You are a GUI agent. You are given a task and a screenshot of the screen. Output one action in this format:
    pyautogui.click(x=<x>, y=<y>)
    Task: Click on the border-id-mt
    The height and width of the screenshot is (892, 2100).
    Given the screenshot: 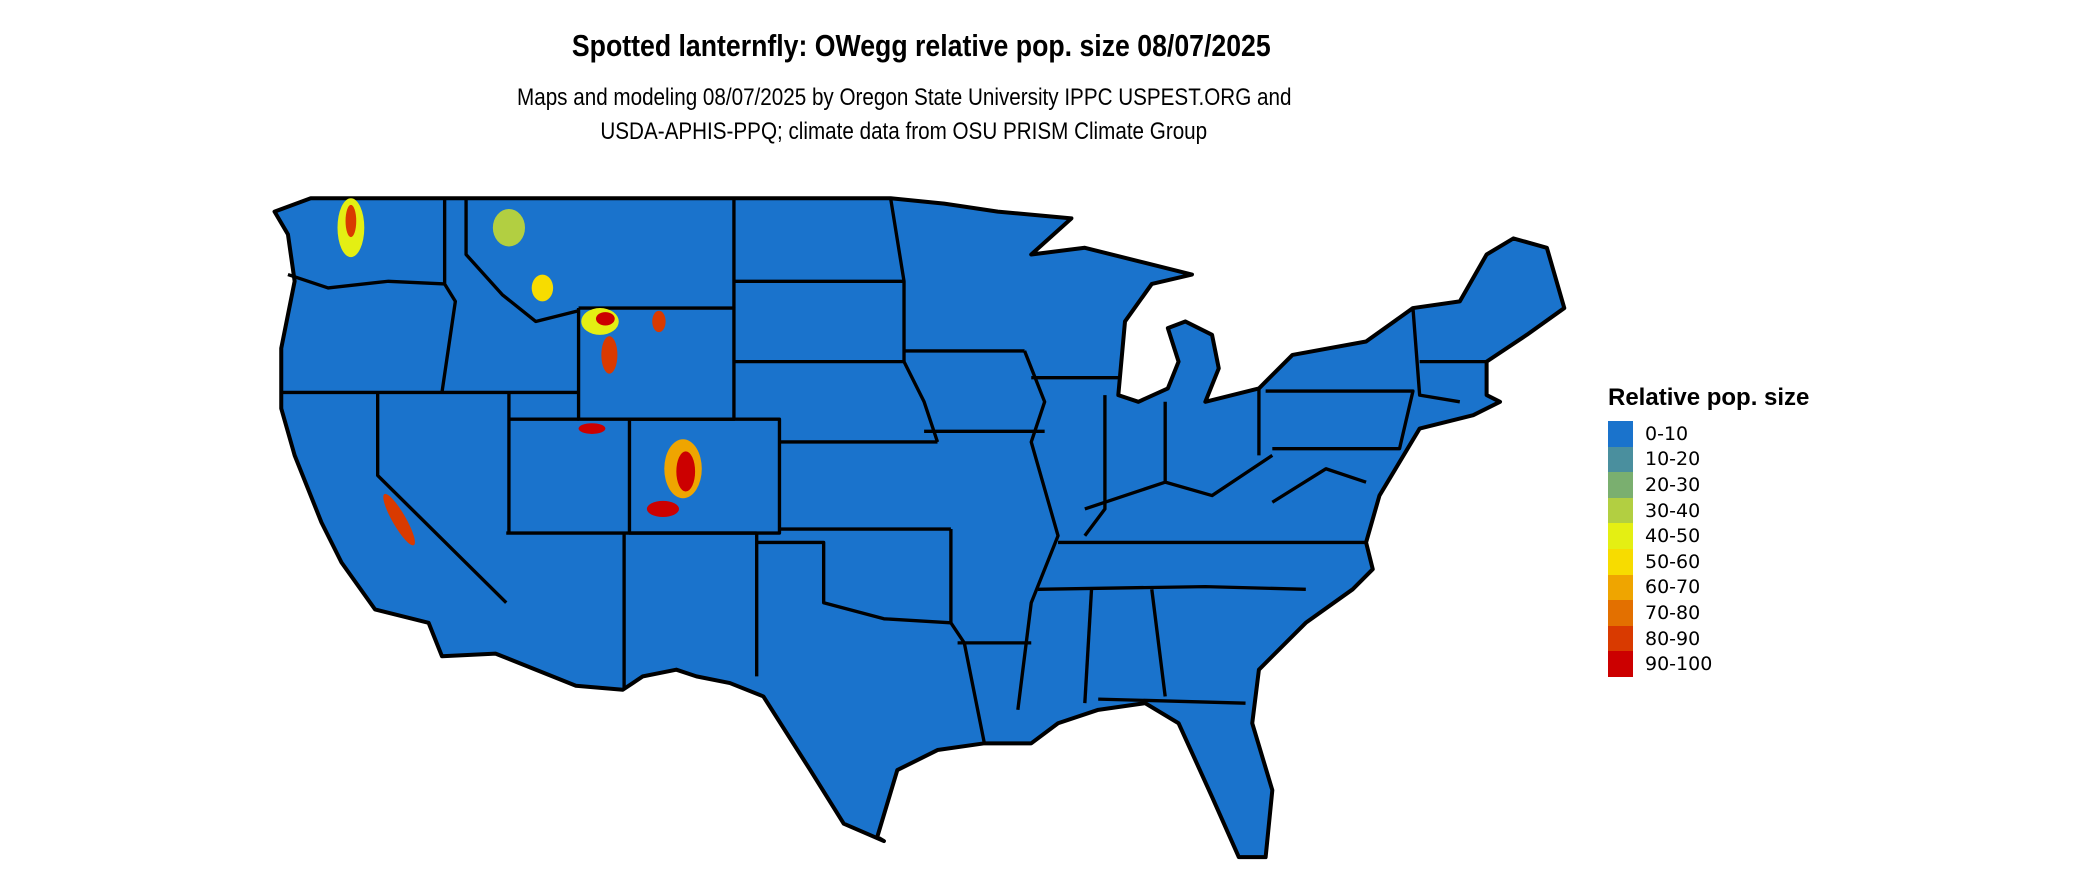 What is the action you would take?
    pyautogui.click(x=521, y=261)
    